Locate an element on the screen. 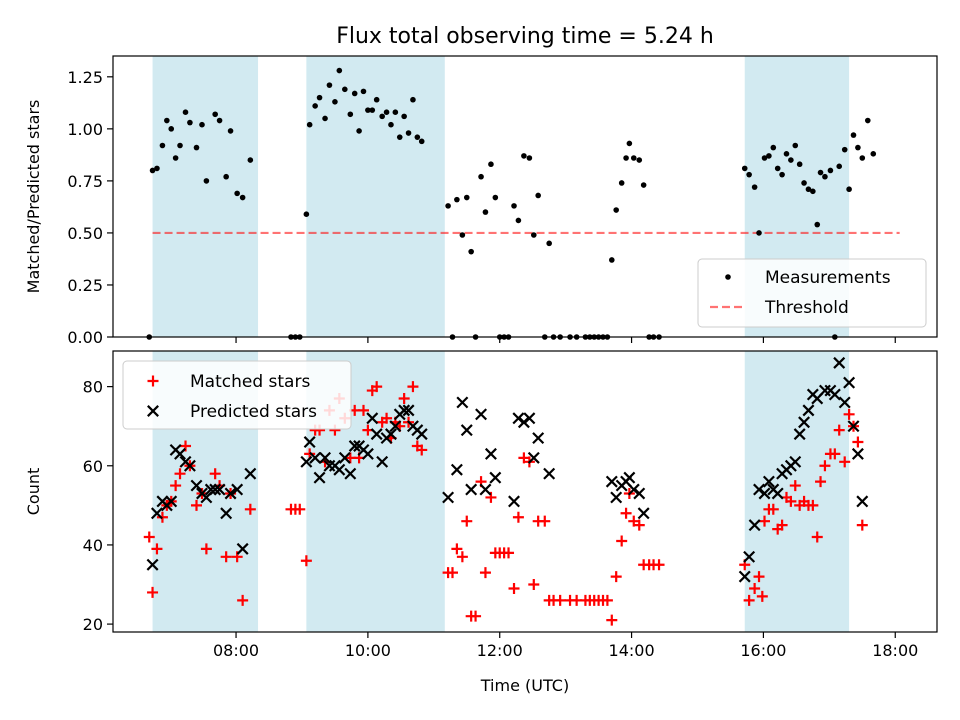  top-panel-y-tick-label: 1.00 is located at coordinates (85, 129).